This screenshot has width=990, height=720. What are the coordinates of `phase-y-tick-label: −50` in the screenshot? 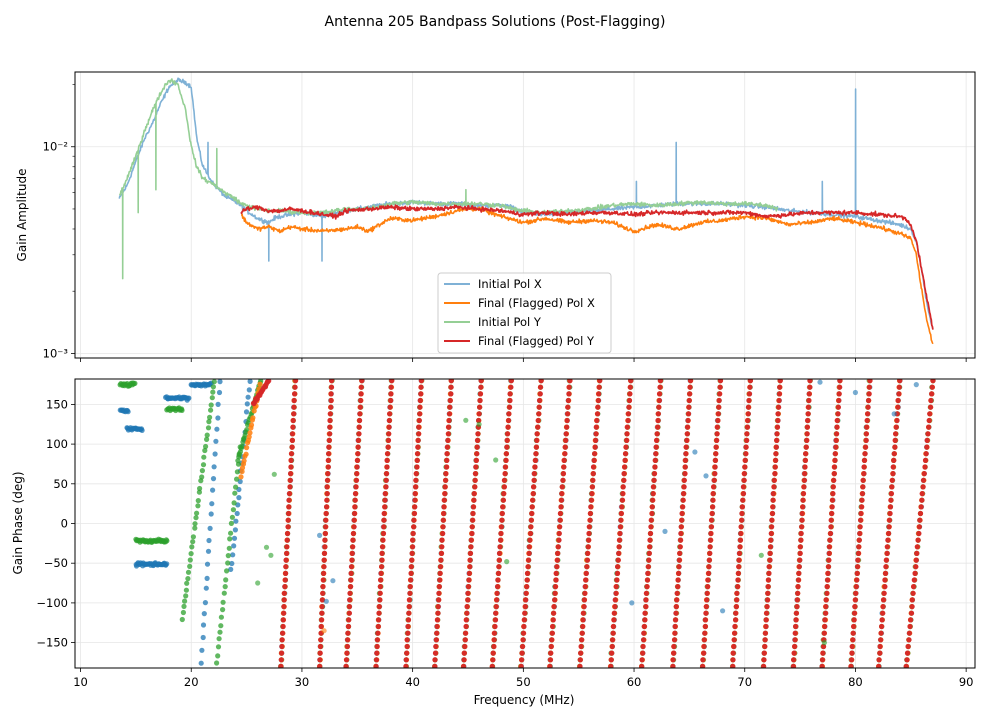 It's located at (56, 563).